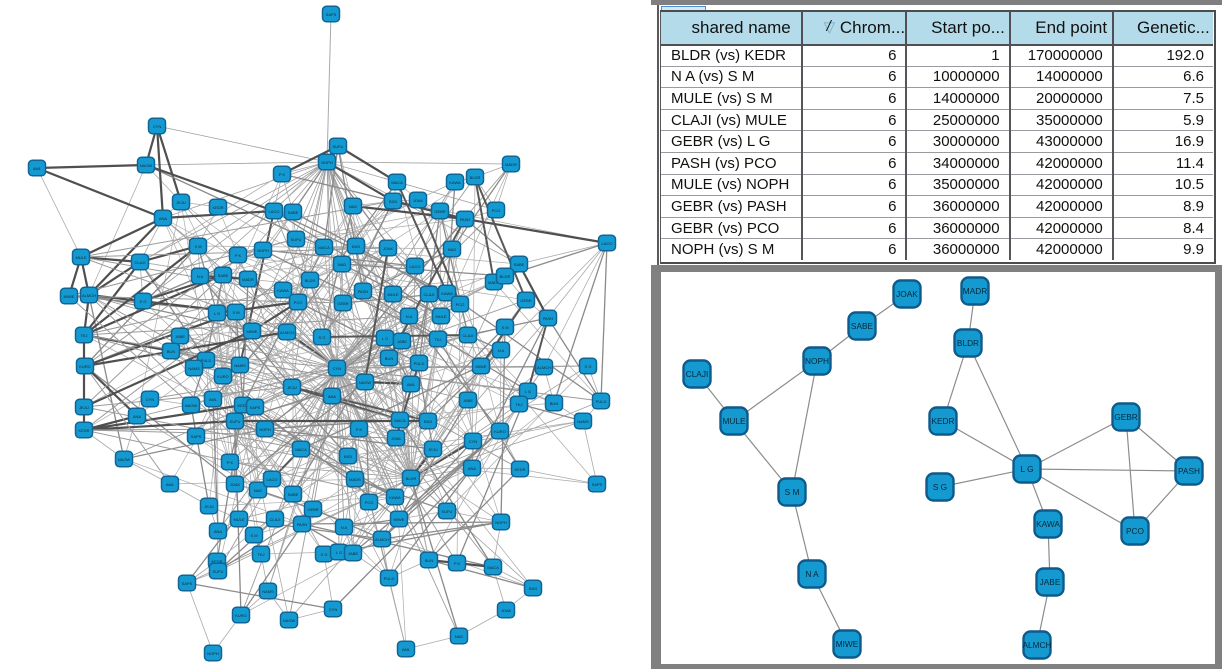 The height and width of the screenshot is (669, 1222). What do you see at coordinates (511, 164) in the screenshot?
I see `svg-text: MADR` at bounding box center [511, 164].